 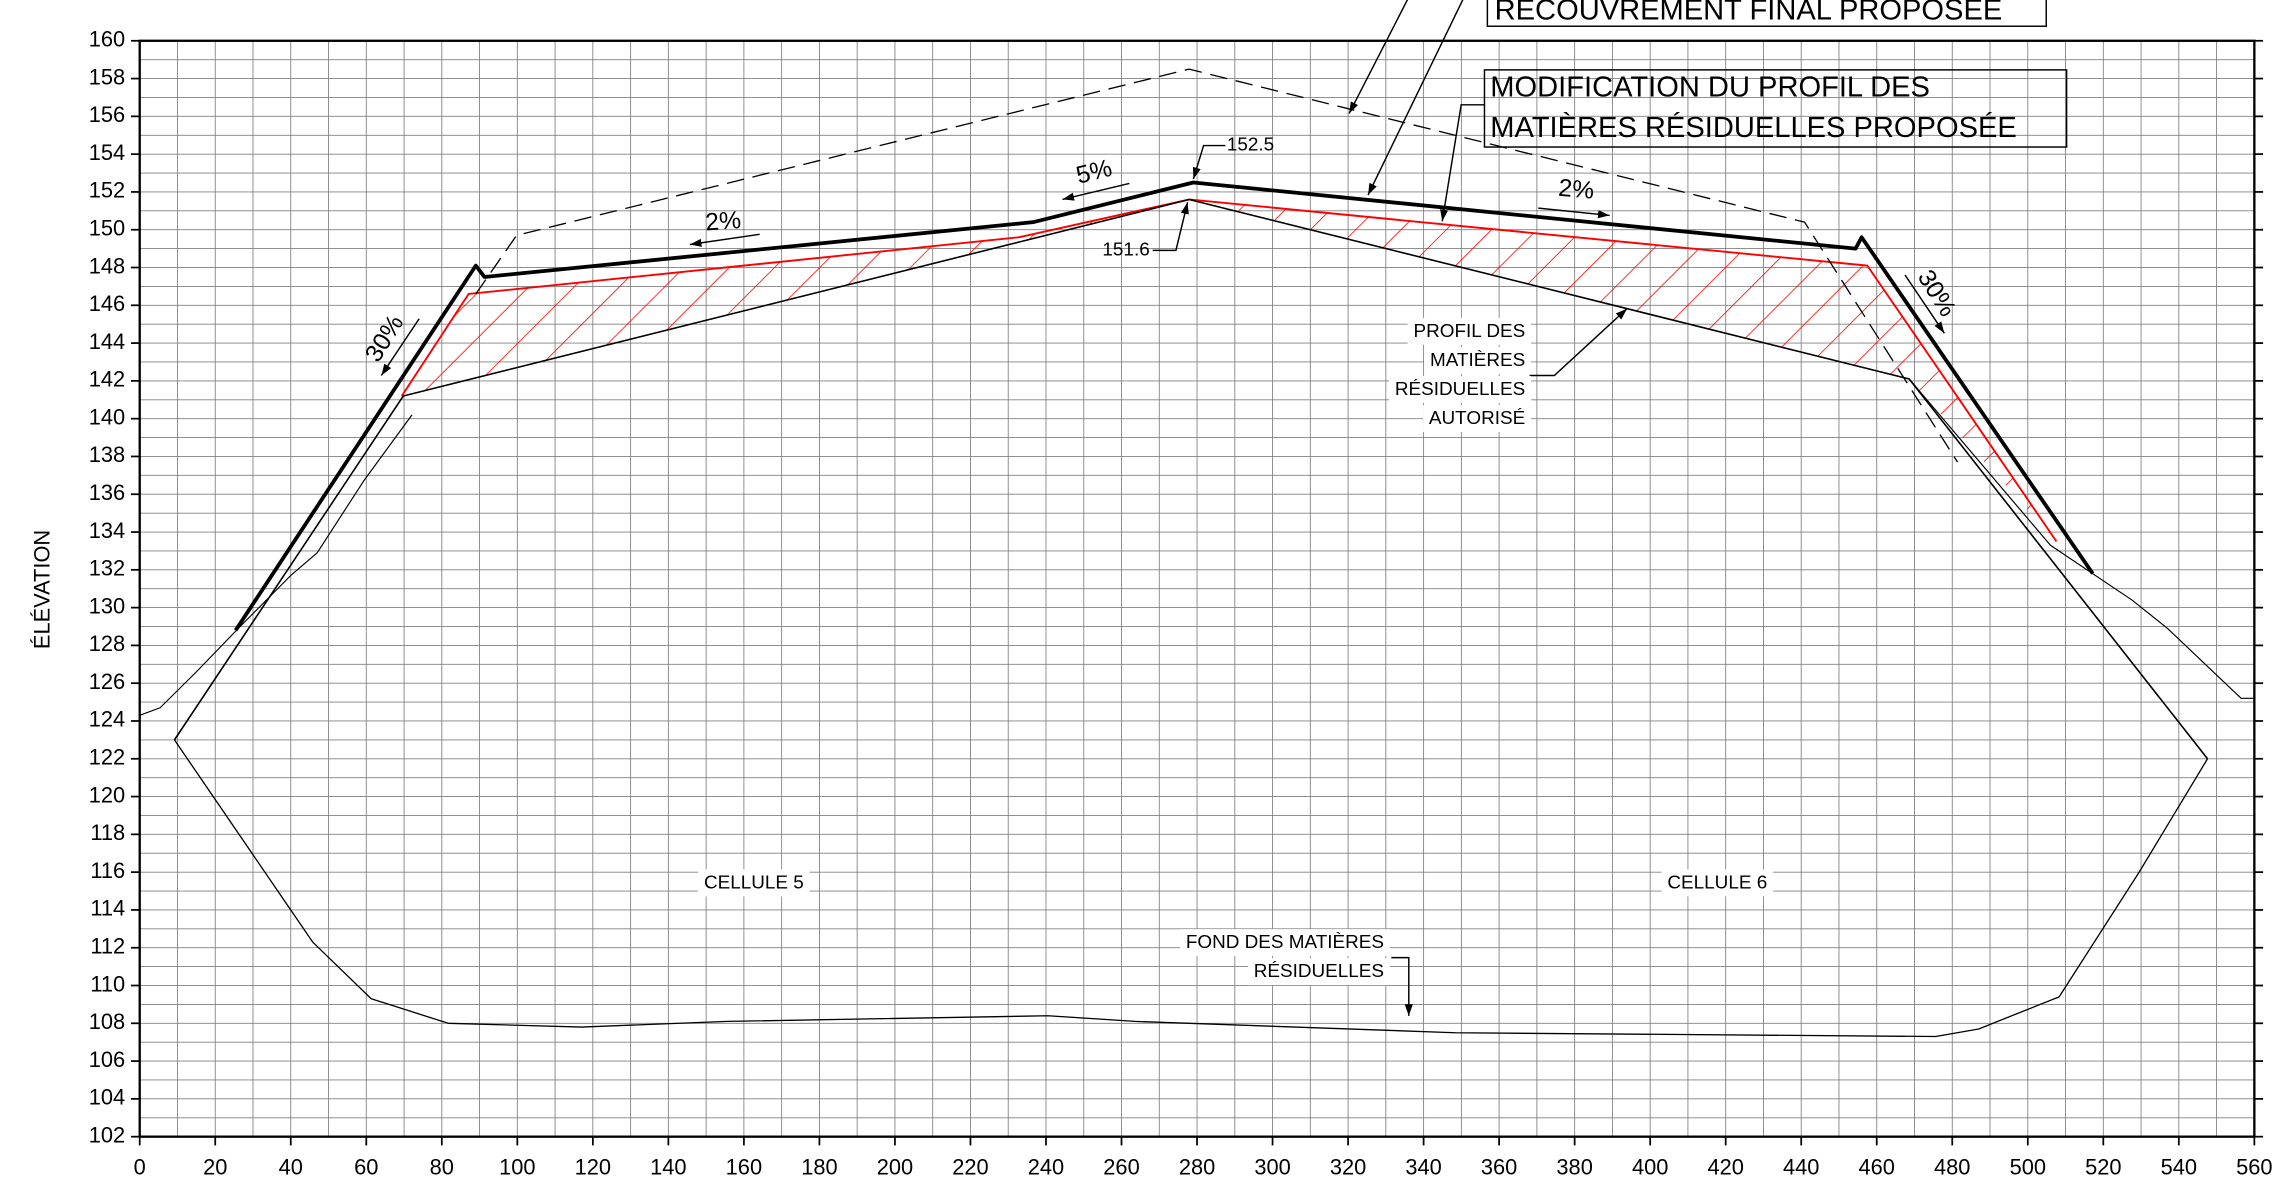 I want to click on x-tick-label: 320, so click(x=1348, y=1166).